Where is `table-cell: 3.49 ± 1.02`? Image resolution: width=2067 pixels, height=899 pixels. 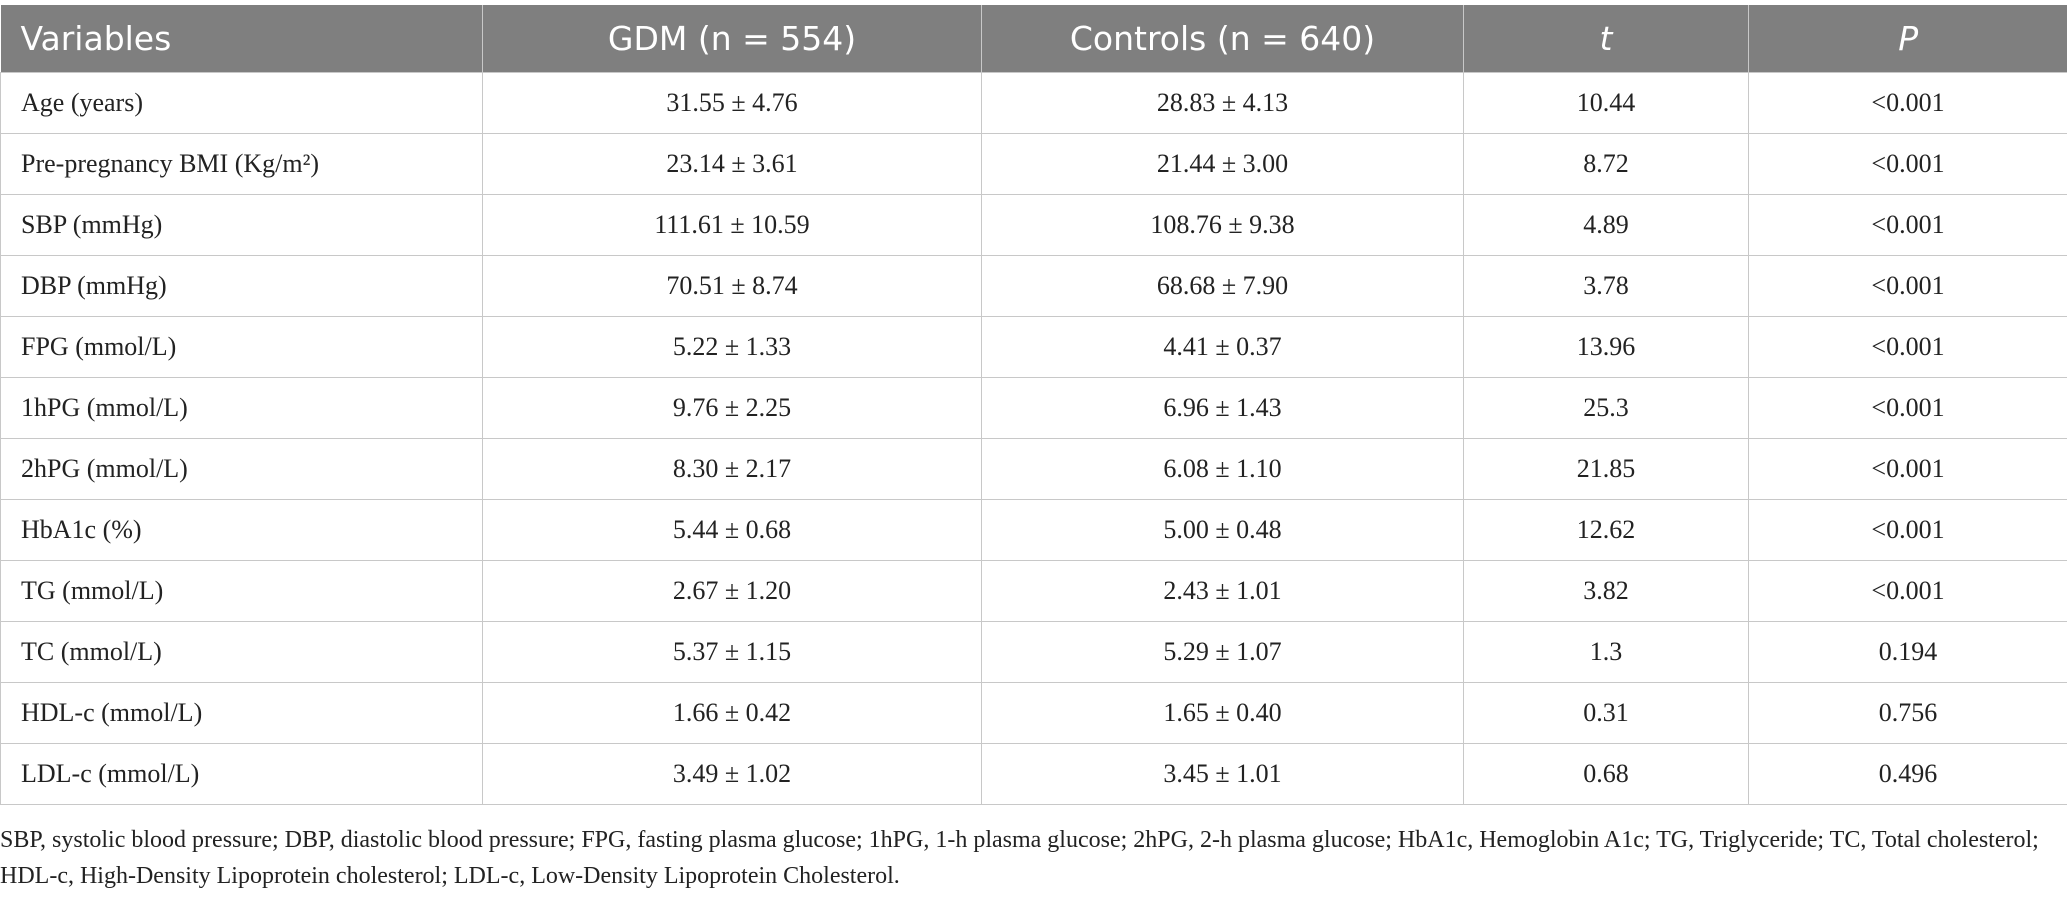 table-cell: 3.49 ± 1.02 is located at coordinates (732, 774).